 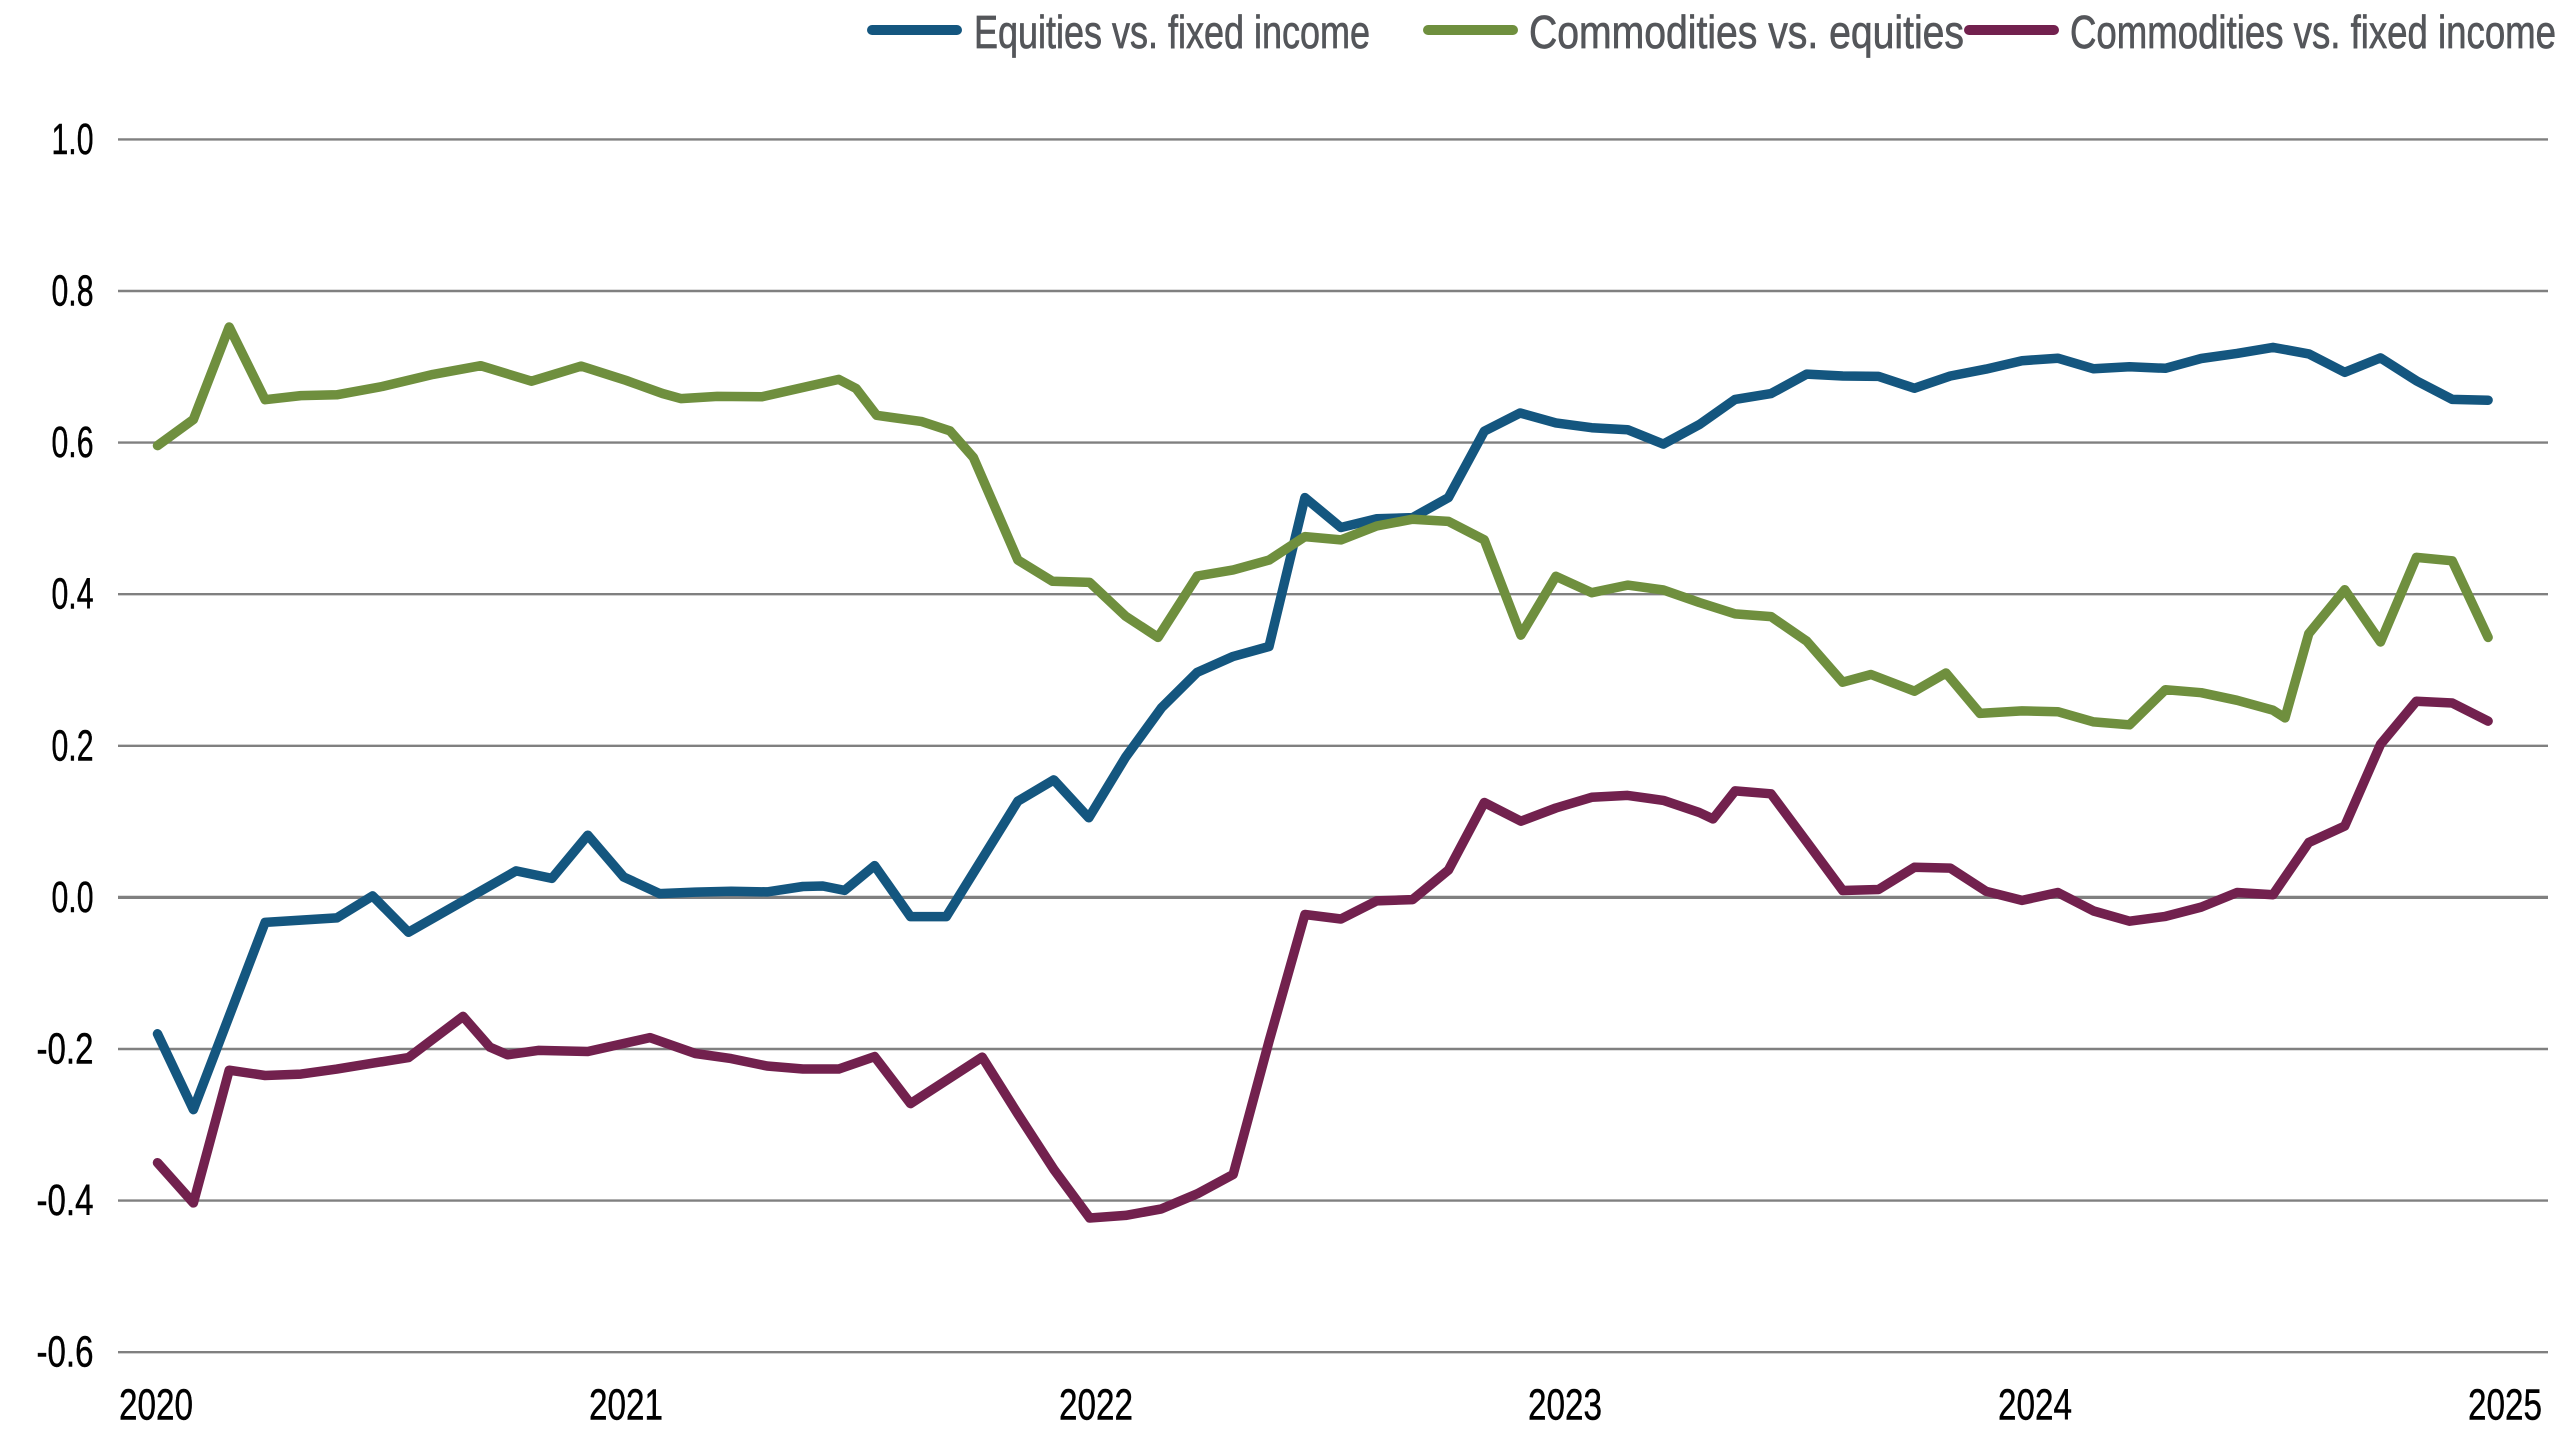 I want to click on svg-text: 2020, so click(x=156, y=1405).